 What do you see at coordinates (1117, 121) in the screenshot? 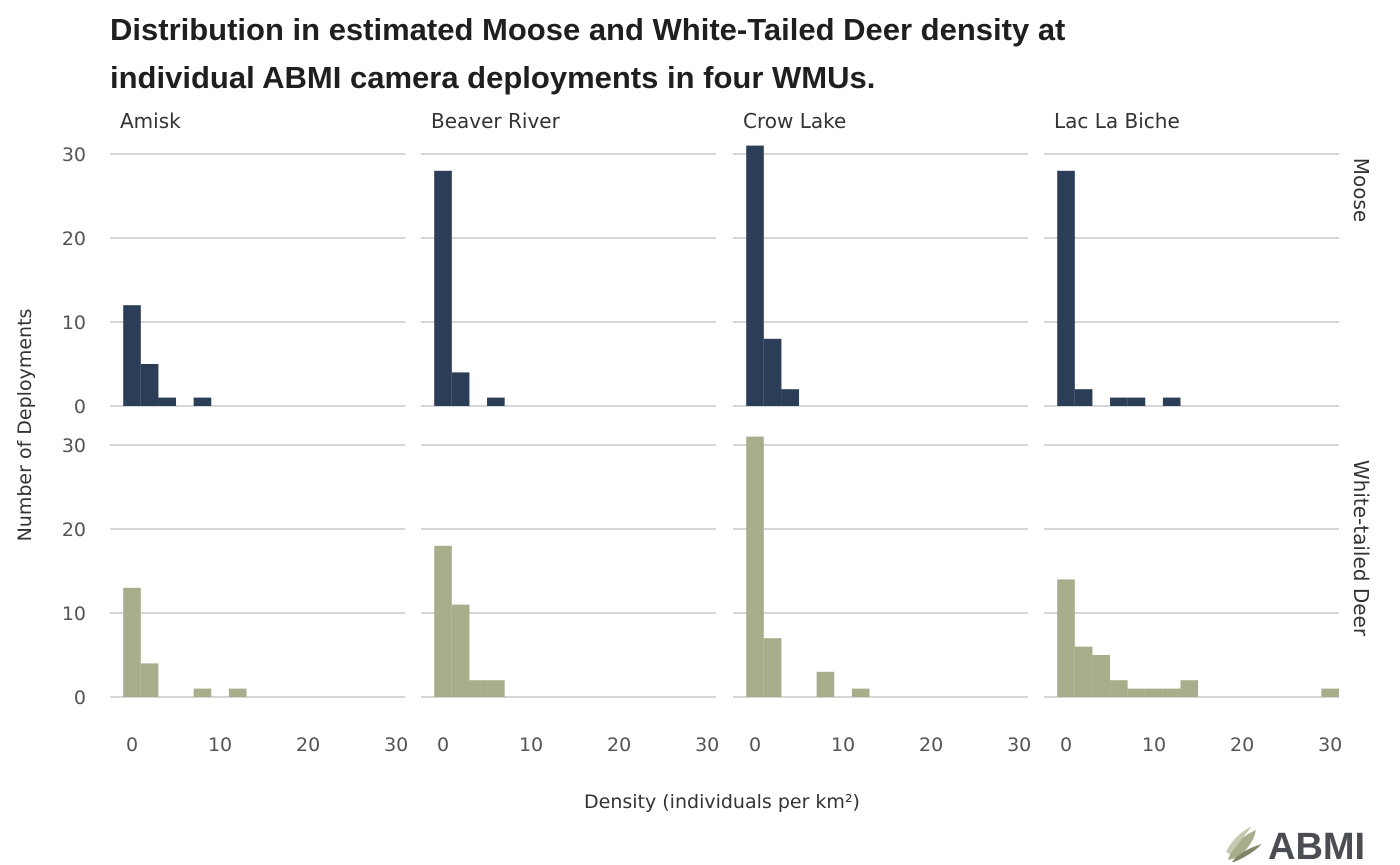
I see `facet-column-label: Lac La Biche` at bounding box center [1117, 121].